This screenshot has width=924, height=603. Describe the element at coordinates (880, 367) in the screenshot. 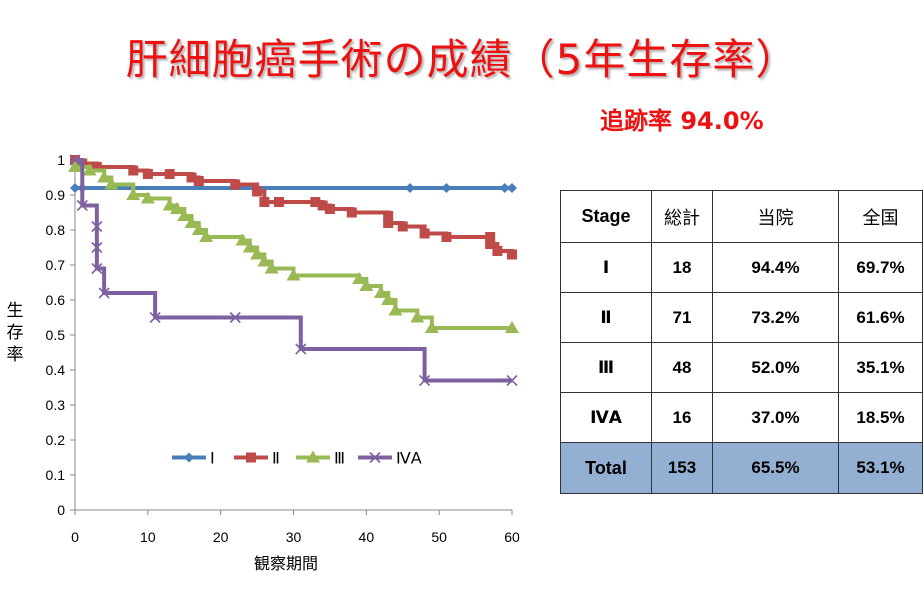

I see `cell-national: 35.1%` at that location.